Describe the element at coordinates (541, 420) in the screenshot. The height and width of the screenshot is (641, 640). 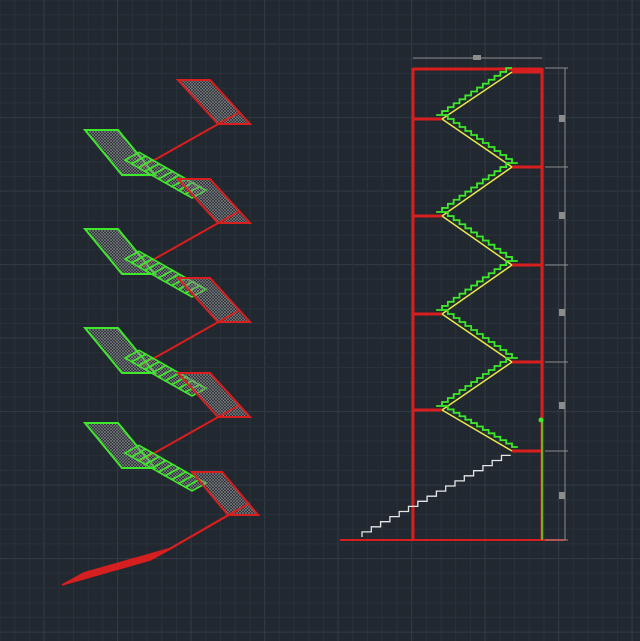
I see `railing-post` at that location.